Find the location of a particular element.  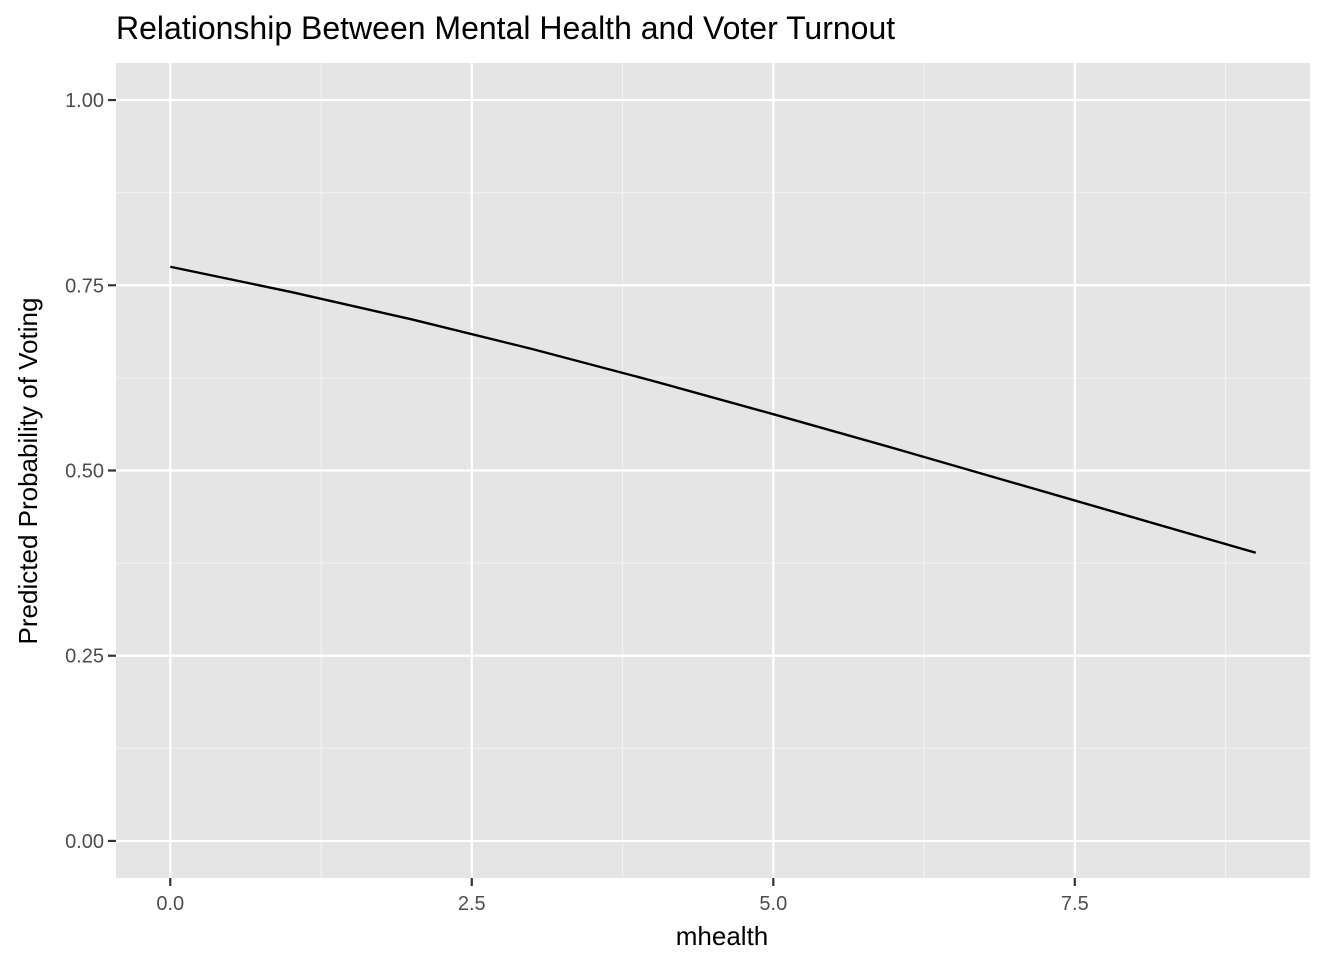

y-axis-title: Predicted Probability of Voting is located at coordinates (28, 471).